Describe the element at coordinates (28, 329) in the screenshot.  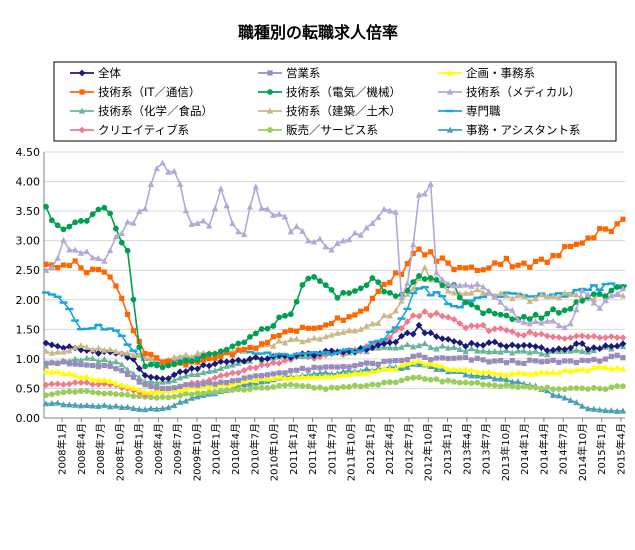
I see `y-tick-label: 1.50` at that location.